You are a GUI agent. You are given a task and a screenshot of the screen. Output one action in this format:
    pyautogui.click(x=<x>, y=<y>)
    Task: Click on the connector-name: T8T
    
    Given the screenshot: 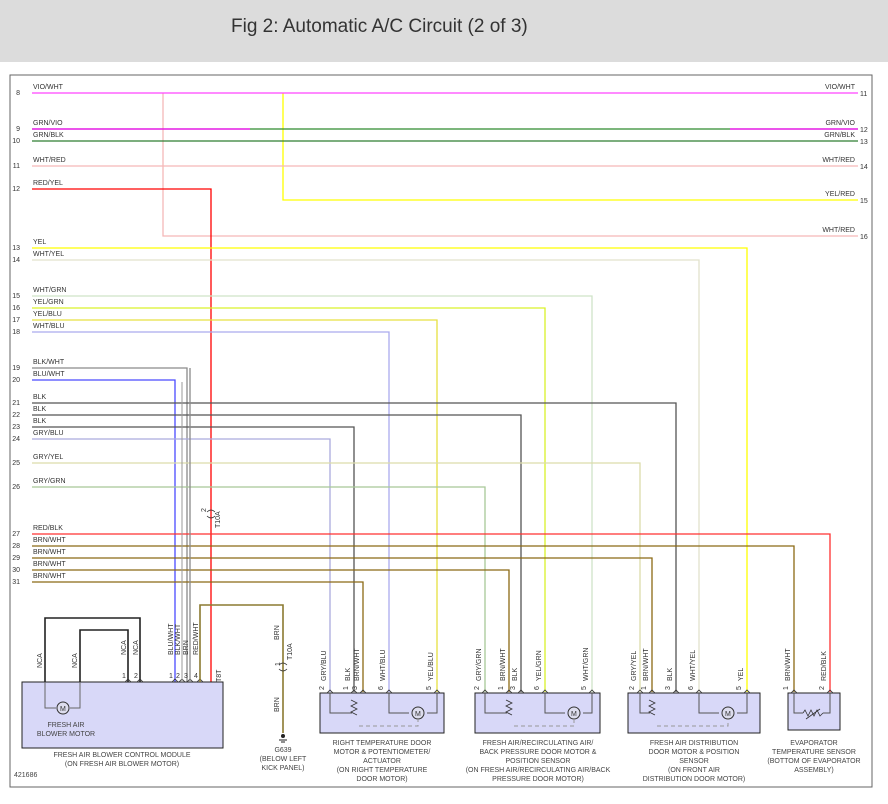 What is the action you would take?
    pyautogui.click(x=219, y=675)
    